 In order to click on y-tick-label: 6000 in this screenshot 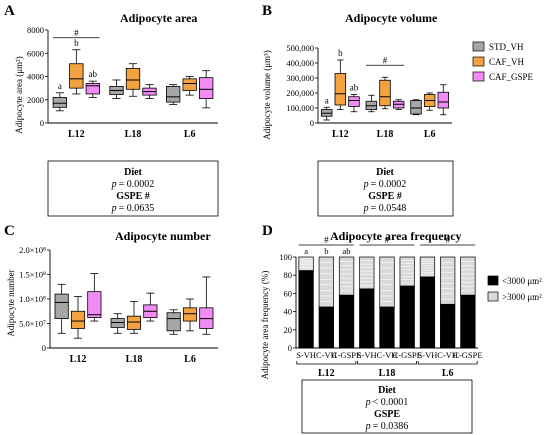, I will do `click(35, 53)`.